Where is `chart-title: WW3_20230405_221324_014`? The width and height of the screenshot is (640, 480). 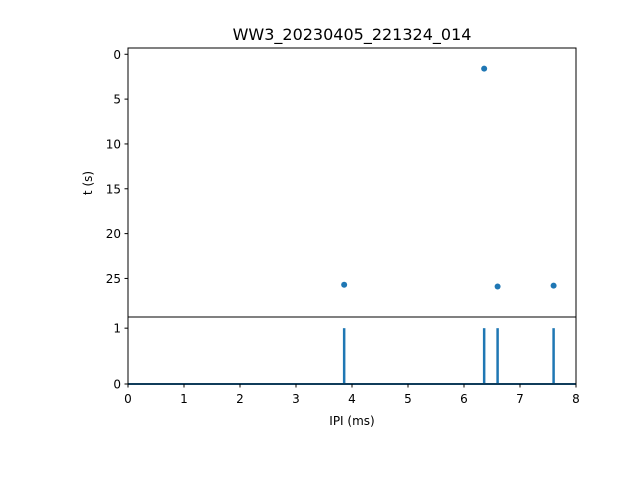
chart-title: WW3_20230405_221324_014 is located at coordinates (352, 35).